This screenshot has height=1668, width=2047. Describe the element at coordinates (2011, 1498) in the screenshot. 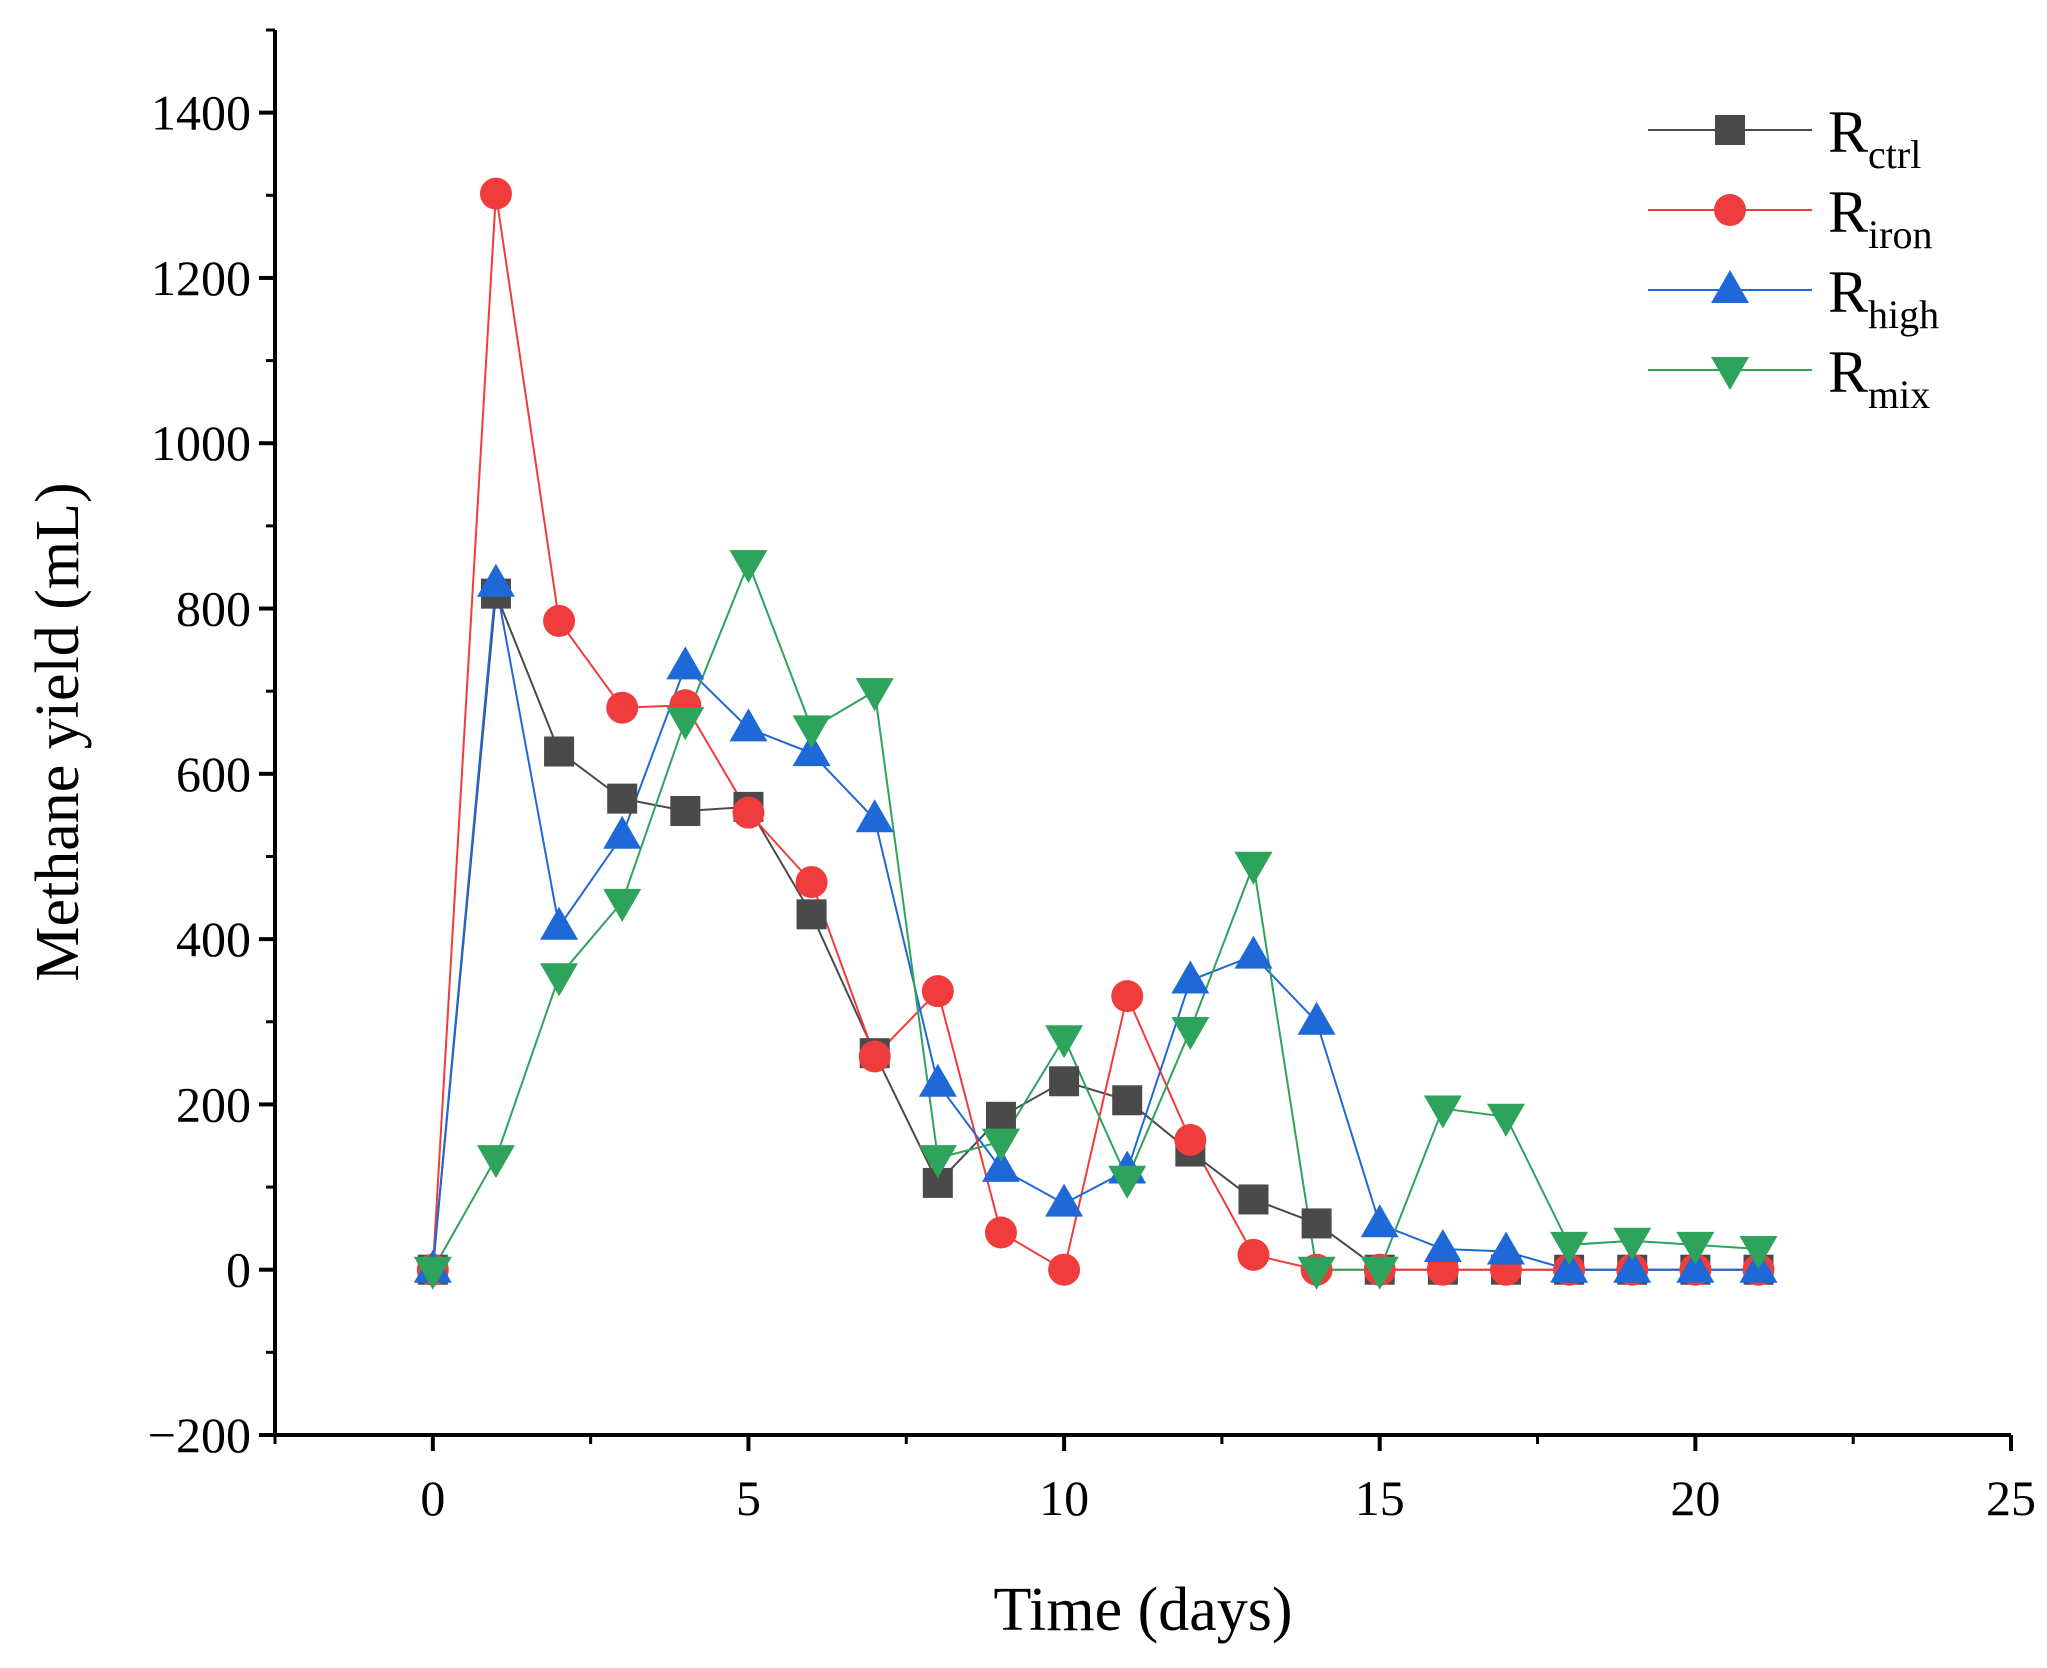

I see `x-tick-label: 25` at that location.